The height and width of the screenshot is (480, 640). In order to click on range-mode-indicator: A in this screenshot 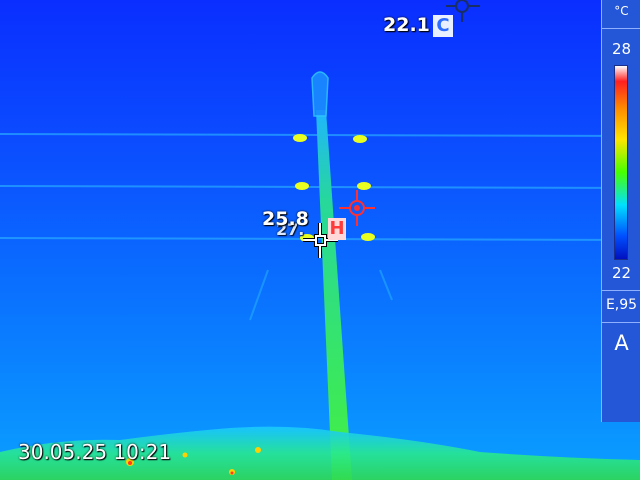, I will do `click(621, 343)`.